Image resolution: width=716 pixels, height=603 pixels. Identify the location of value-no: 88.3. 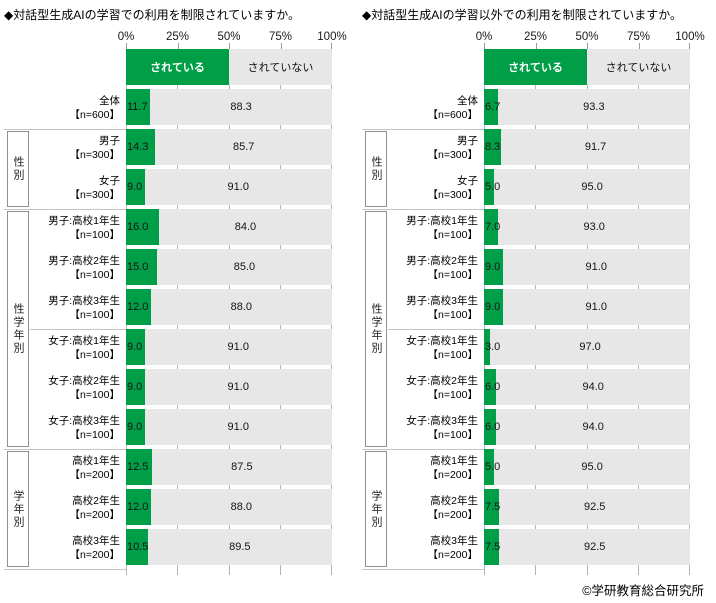
(241, 107).